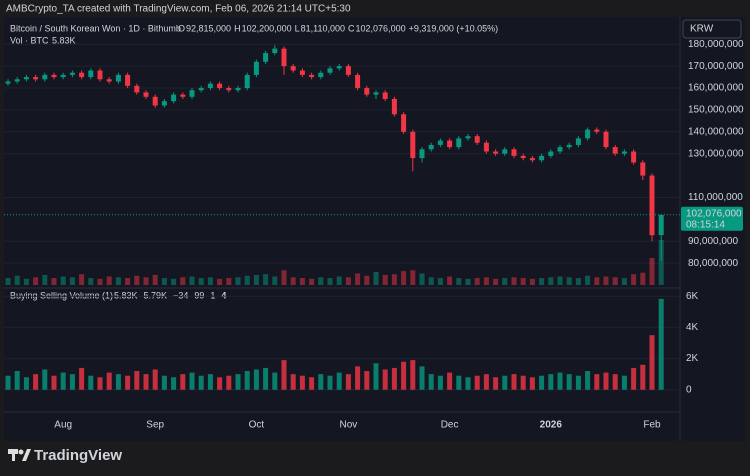 The height and width of the screenshot is (476, 750). Describe the element at coordinates (702, 29) in the screenshot. I see `currency: KRW` at that location.